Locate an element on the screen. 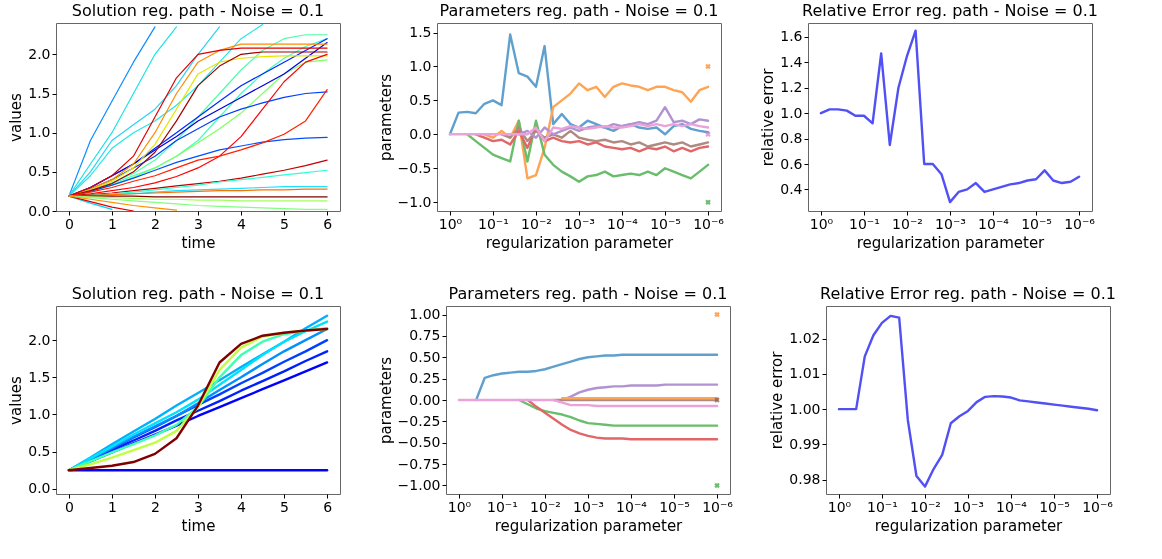 The image size is (1162, 559). y-tick-label: 0.98 is located at coordinates (805, 479).